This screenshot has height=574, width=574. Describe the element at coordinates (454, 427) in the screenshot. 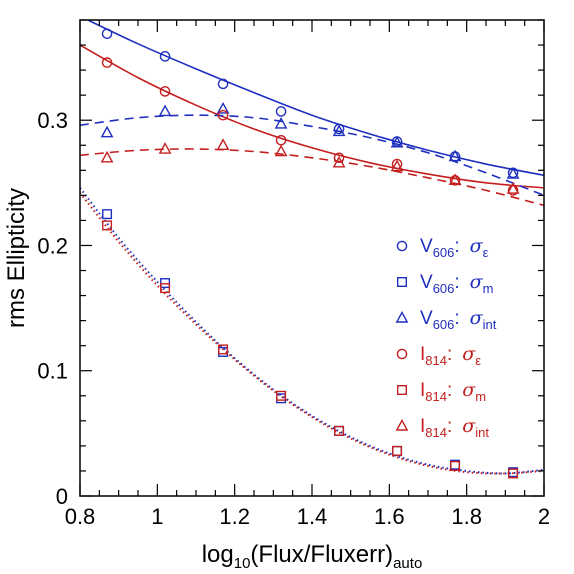

I see `legend-label: I814: σint` at that location.